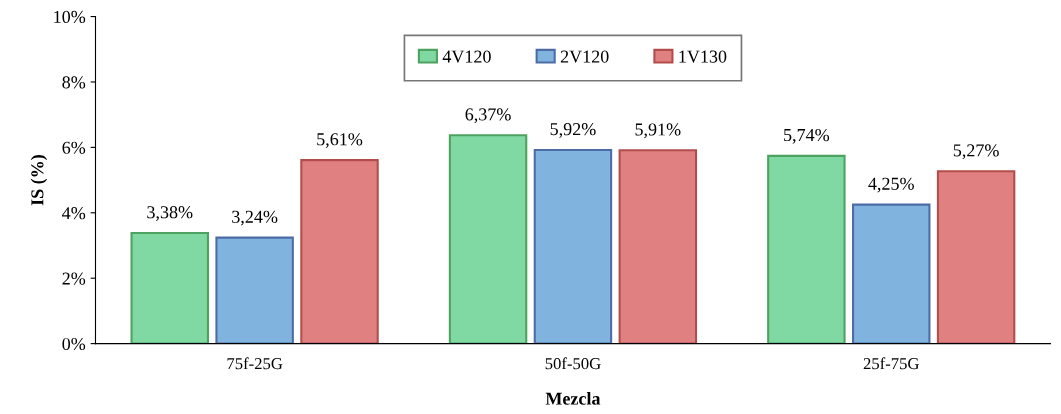 The height and width of the screenshot is (414, 1061). Describe the element at coordinates (255, 218) in the screenshot. I see `data-label: 3,24%` at that location.